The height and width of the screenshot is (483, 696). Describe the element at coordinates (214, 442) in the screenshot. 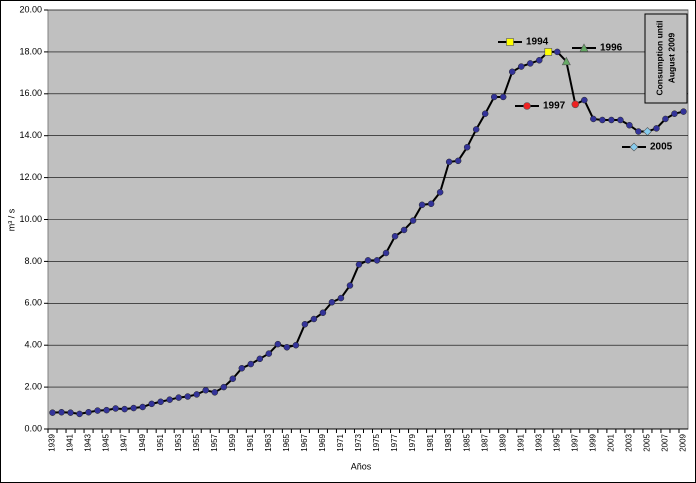

I see `x-tick-label: 1957` at that location.